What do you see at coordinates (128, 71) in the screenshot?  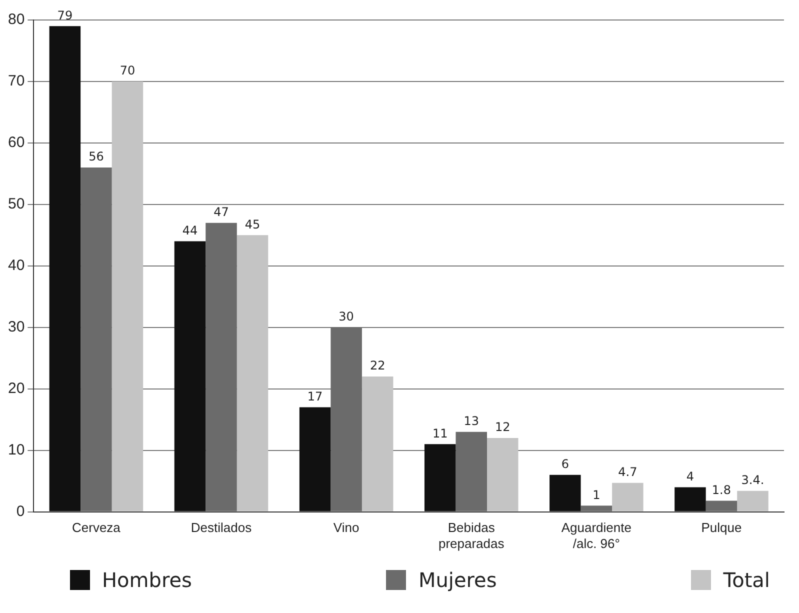 I see `data-label: 70` at bounding box center [128, 71].